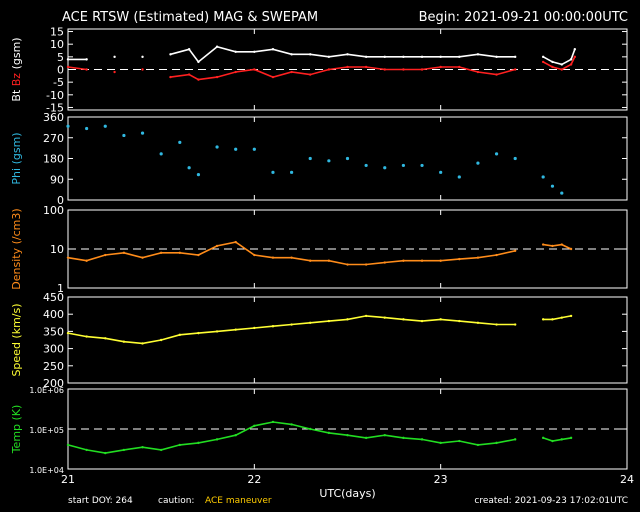  Describe the element at coordinates (100, 501) in the screenshot. I see `start-doy: start DOY: 264` at that location.